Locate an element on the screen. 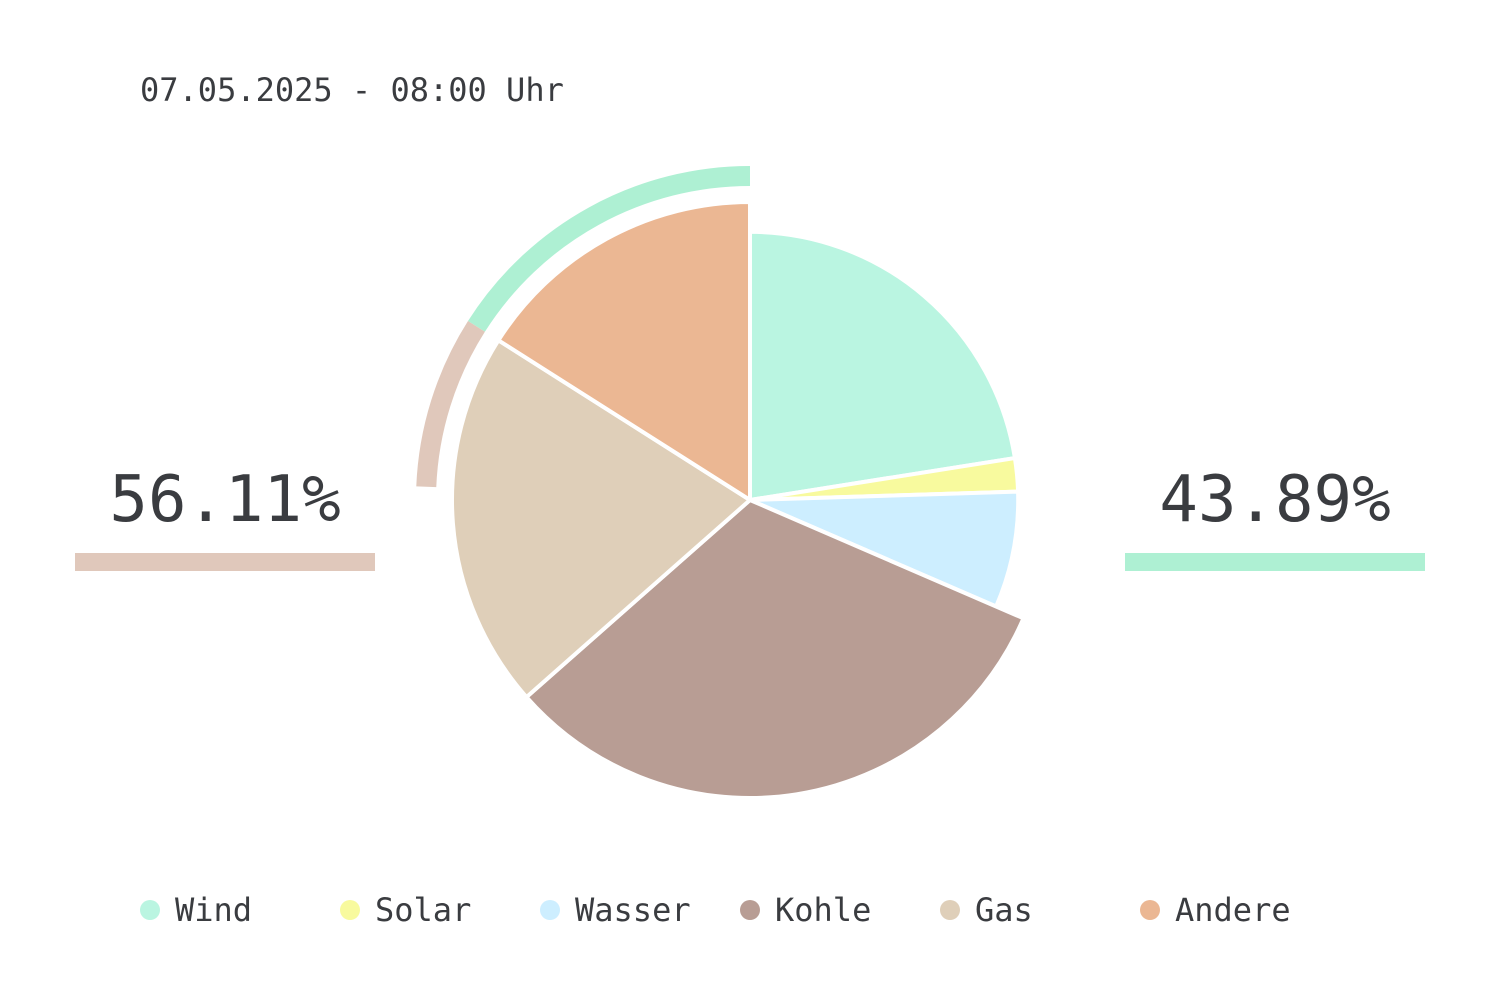 This screenshot has height=1000, width=1500. pie-slice-kohle is located at coordinates (775, 649).